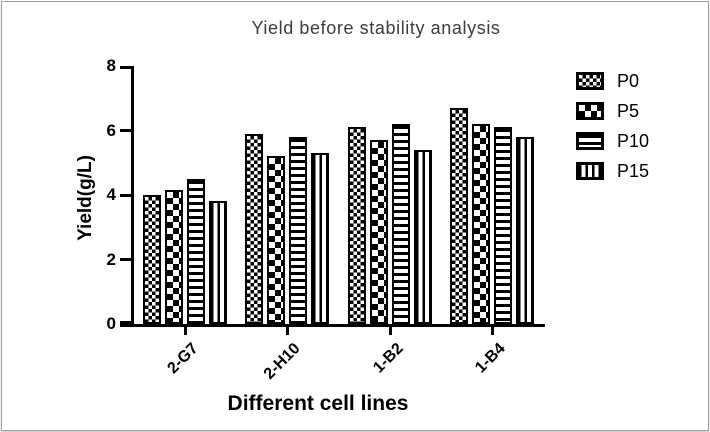 Image resolution: width=710 pixels, height=432 pixels. I want to click on bar-P10-2-H10, so click(298, 230).